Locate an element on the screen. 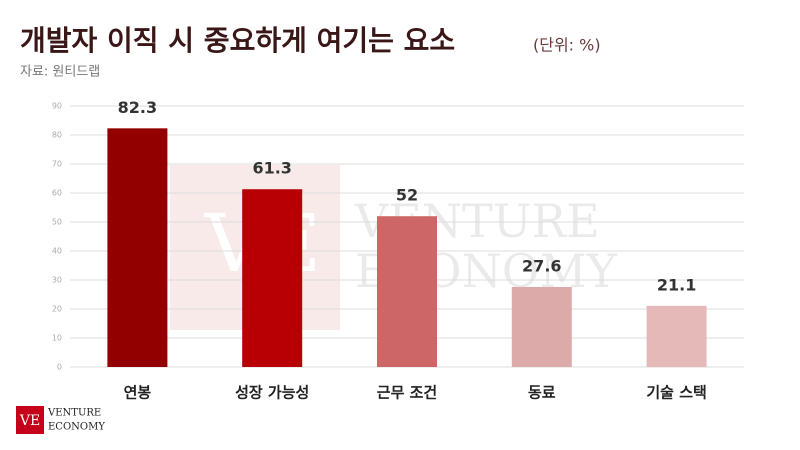 This screenshot has height=450, width=800. value-label: 82.3 is located at coordinates (137, 107).